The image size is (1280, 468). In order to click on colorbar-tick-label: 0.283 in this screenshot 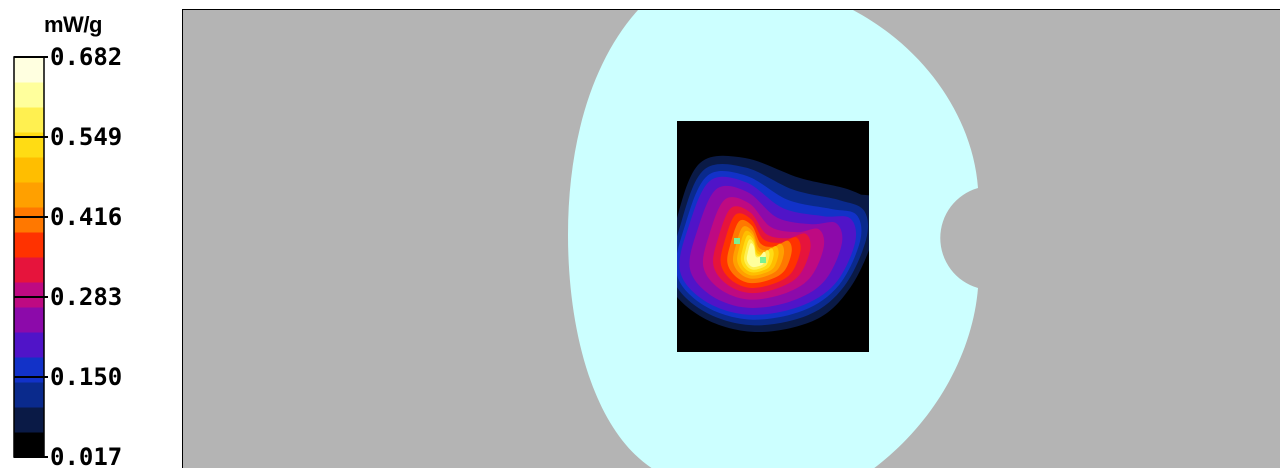, I will do `click(86, 297)`.